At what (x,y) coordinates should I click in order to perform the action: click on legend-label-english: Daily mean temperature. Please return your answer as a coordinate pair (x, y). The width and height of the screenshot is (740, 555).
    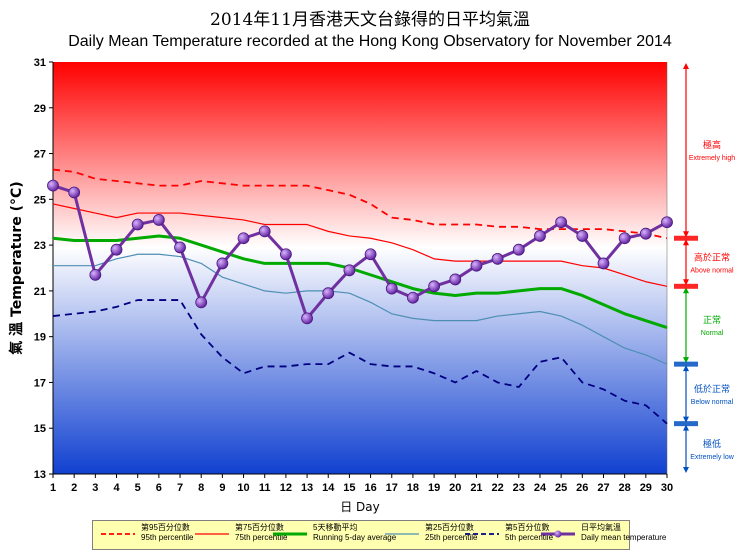
    Looking at the image, I should click on (624, 537).